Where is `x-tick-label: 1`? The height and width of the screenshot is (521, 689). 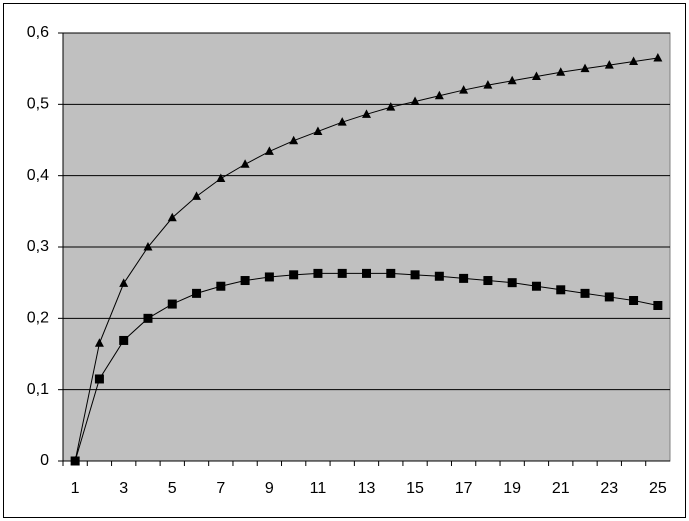
x-tick-label: 1 is located at coordinates (75, 488).